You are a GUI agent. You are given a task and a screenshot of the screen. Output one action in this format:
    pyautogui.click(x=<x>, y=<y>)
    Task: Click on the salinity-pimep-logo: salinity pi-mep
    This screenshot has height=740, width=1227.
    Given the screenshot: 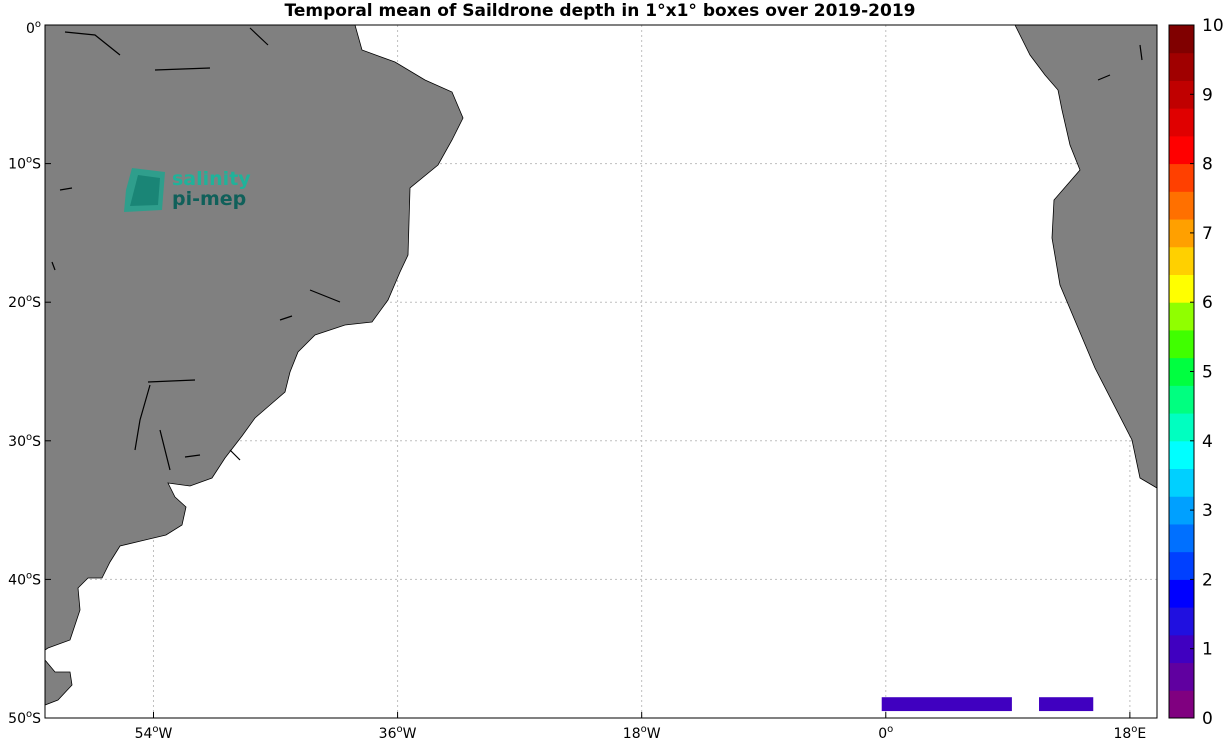 What is the action you would take?
    pyautogui.click(x=187, y=190)
    